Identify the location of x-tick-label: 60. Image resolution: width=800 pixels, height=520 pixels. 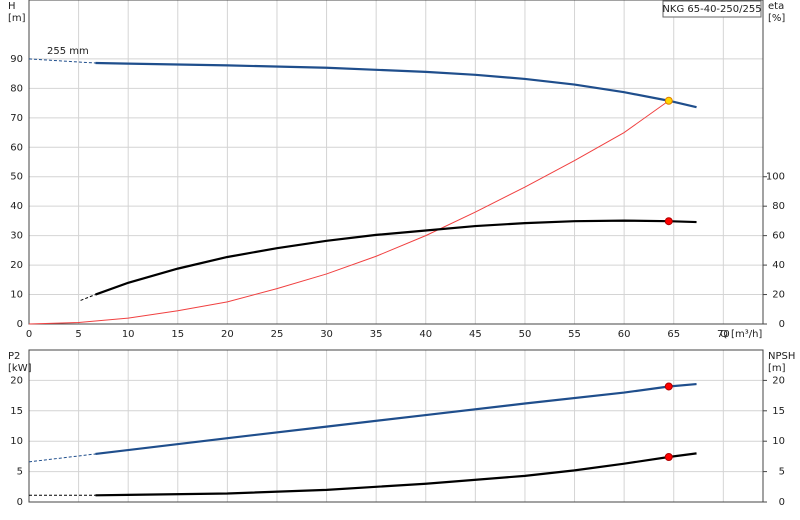
(624, 334).